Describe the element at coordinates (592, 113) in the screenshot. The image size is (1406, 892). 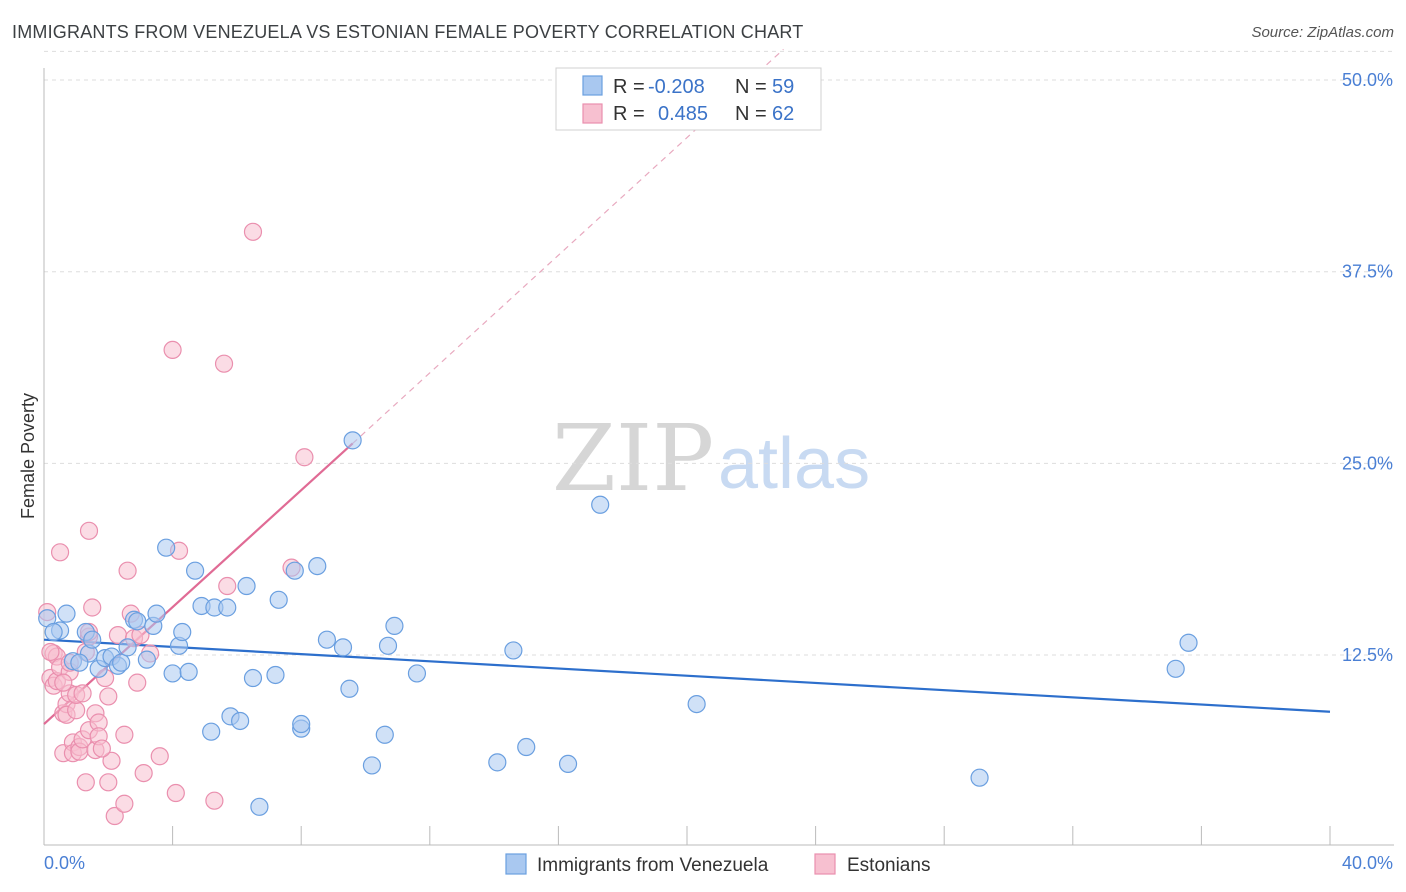
I see `legend-pink-swatch` at that location.